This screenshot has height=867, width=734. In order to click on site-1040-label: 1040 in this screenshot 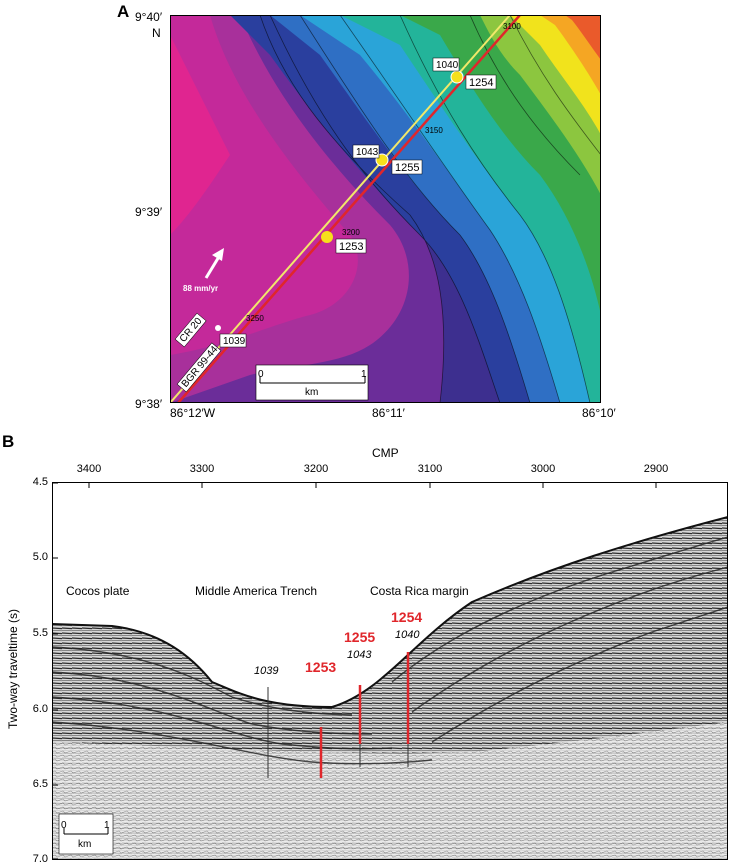, I will do `click(447, 65)`.